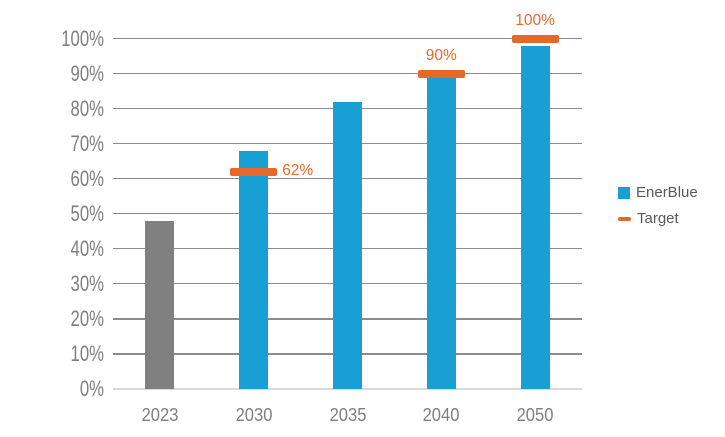 This screenshot has height=437, width=725. I want to click on y-tick-label: 70%, so click(87, 143).